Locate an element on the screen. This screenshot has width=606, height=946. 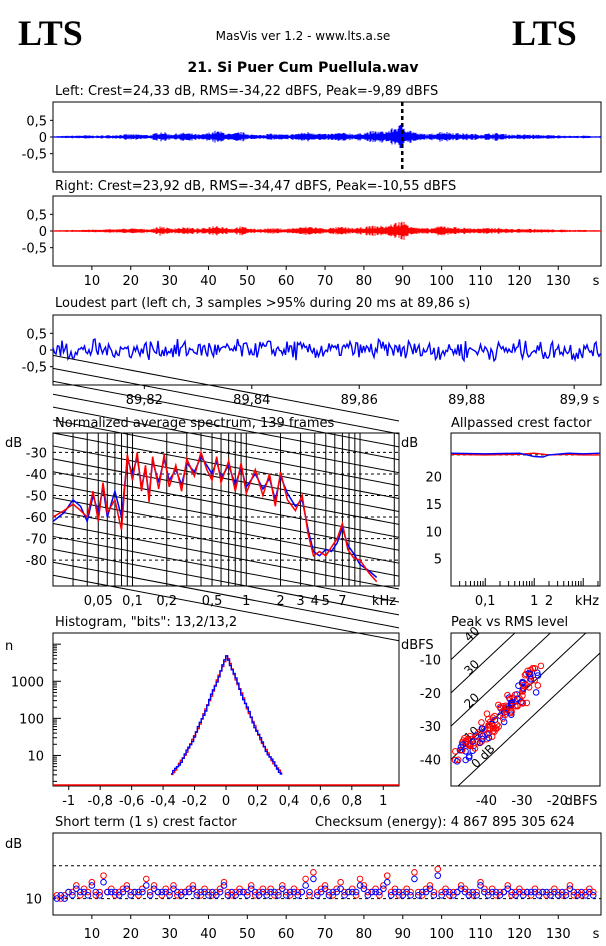
right_waveform-xtick-0: 10 is located at coordinates (92, 281).